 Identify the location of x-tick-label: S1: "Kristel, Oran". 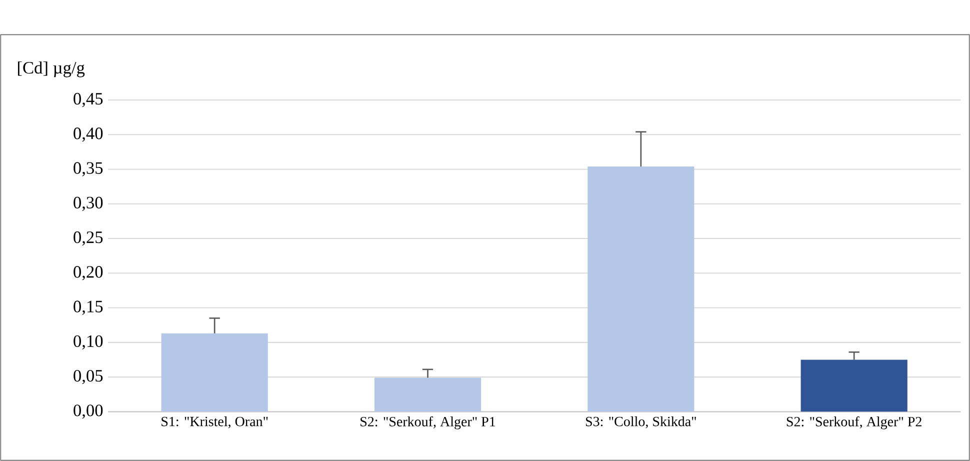
(215, 422).